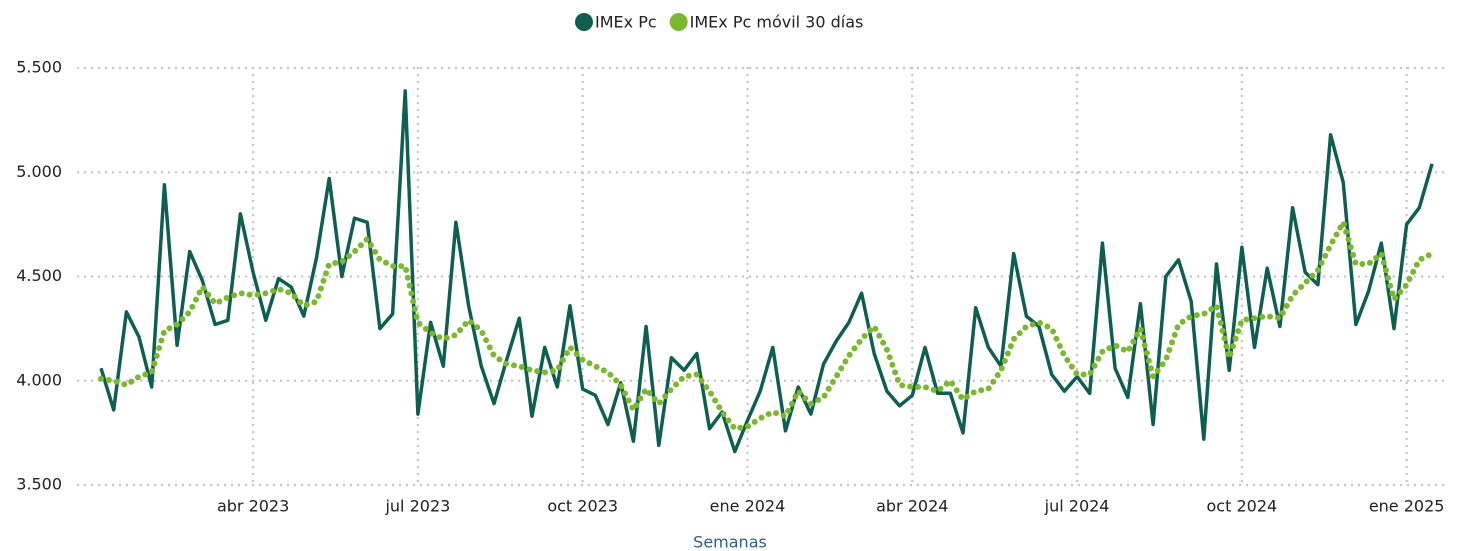 The image size is (1460, 551). Describe the element at coordinates (39, 275) in the screenshot. I see `y-tick-label: 4.500` at that location.